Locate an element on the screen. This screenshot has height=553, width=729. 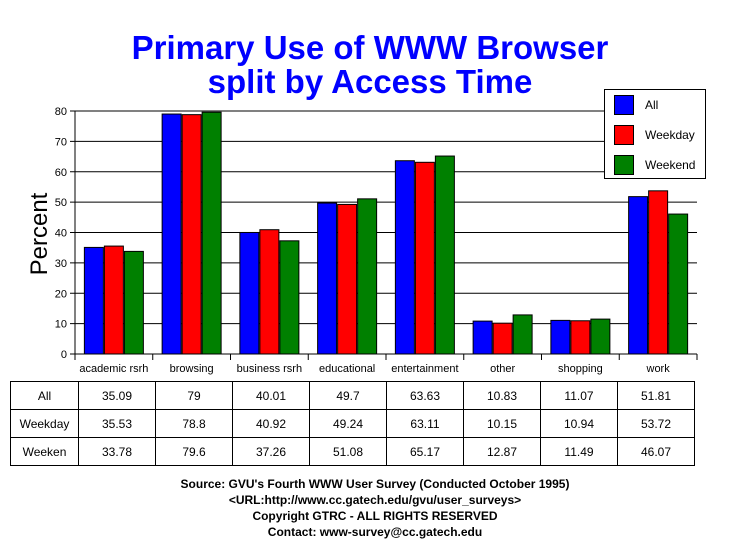
x-tick-label: business rsrh is located at coordinates (269, 369).